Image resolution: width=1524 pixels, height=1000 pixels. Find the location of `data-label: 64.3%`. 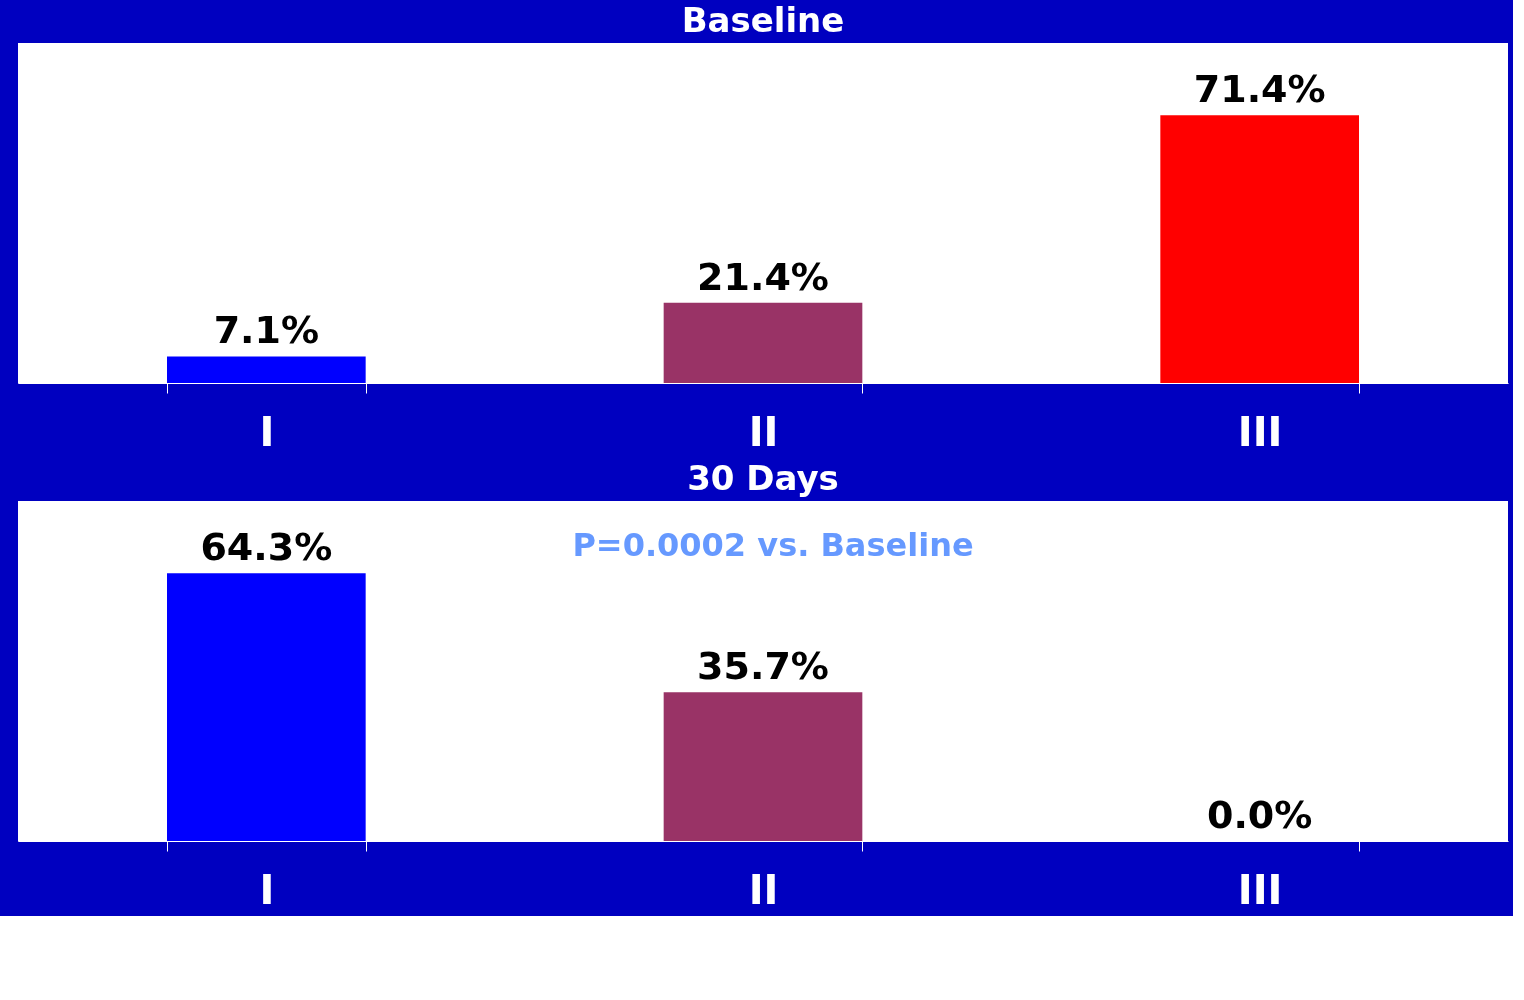

data-label: 64.3% is located at coordinates (266, 547).